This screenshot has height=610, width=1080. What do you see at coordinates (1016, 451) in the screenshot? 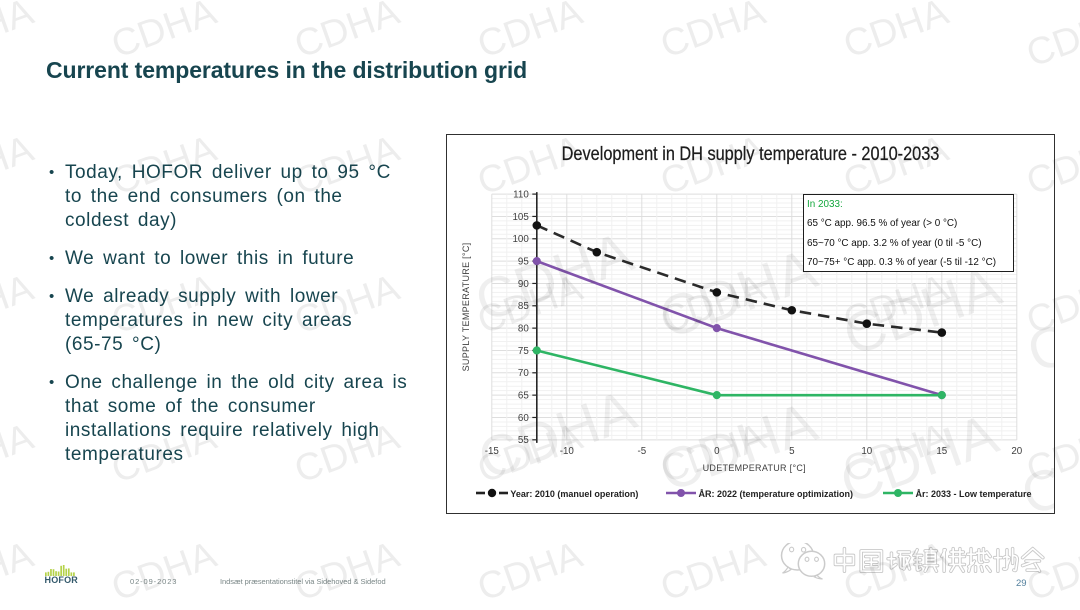
I see `svg-text: 20` at bounding box center [1016, 451].